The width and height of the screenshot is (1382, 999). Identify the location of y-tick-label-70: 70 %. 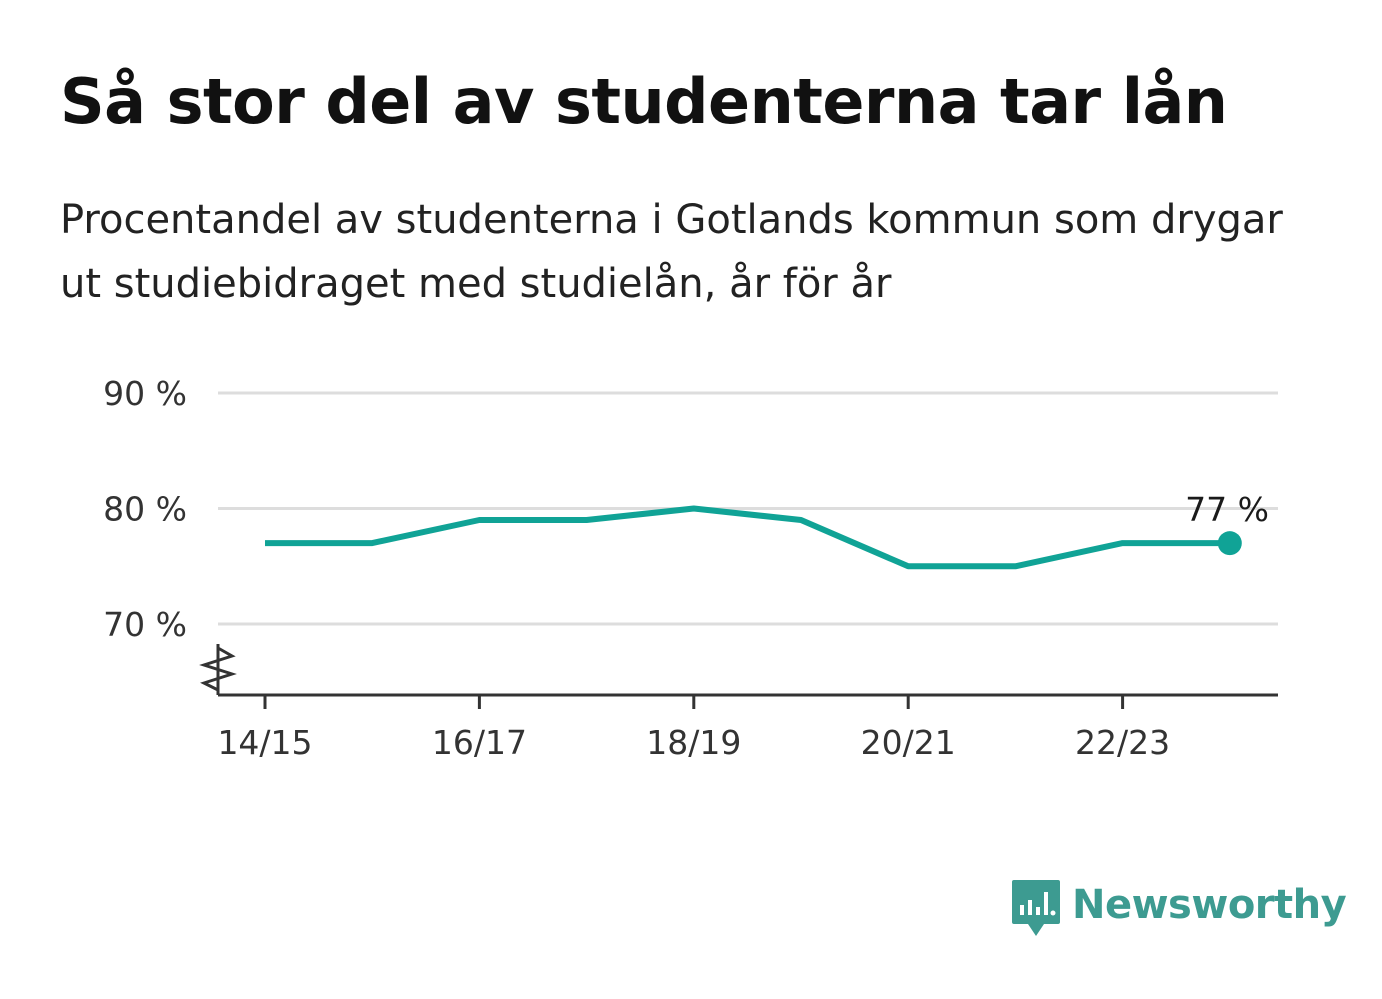
(145, 624).